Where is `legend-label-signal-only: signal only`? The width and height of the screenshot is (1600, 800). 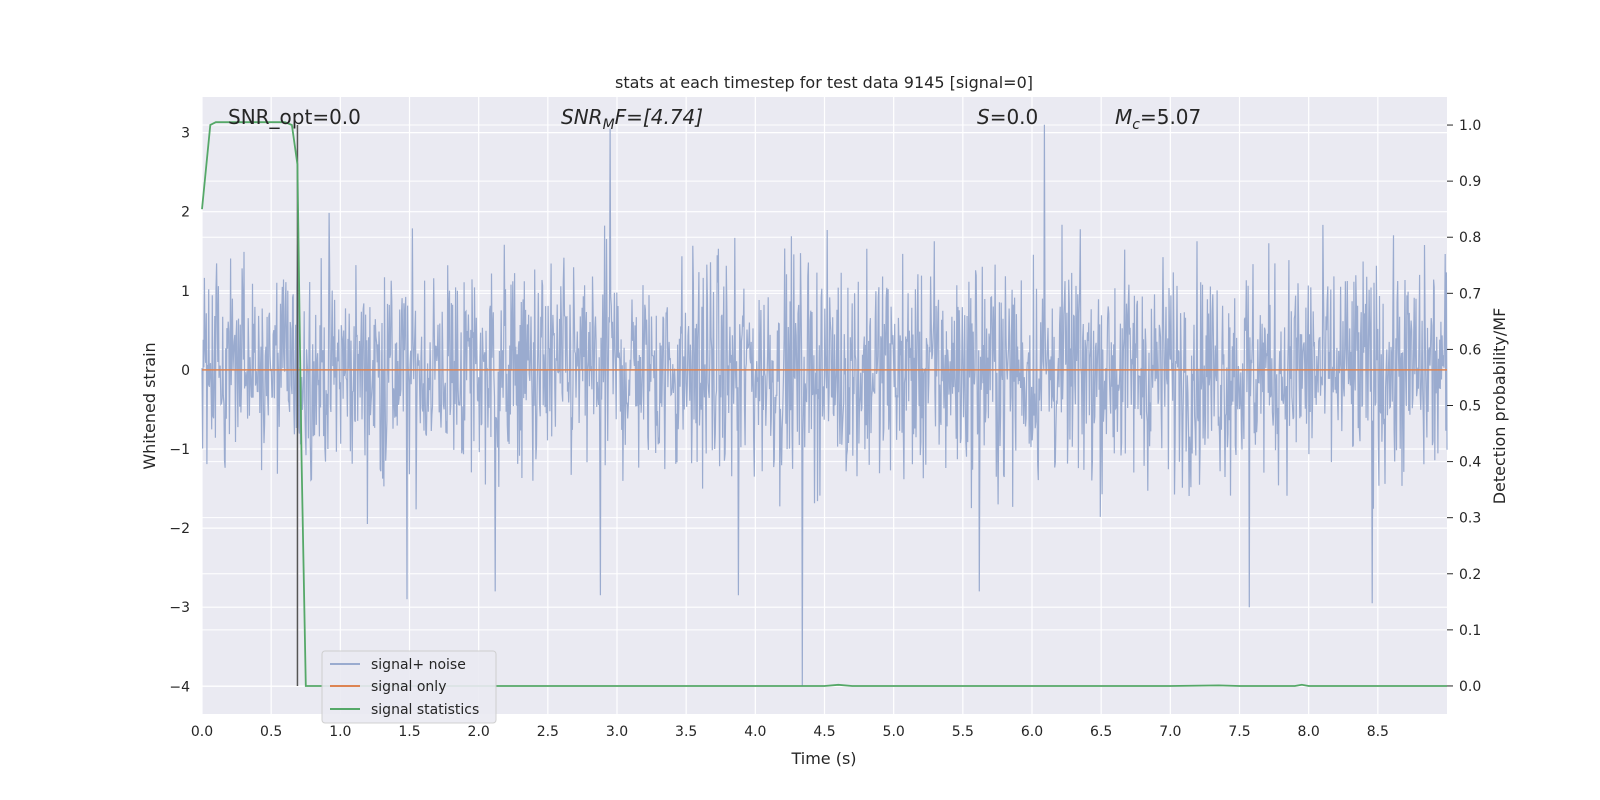 legend-label-signal-only: signal only is located at coordinates (408, 687).